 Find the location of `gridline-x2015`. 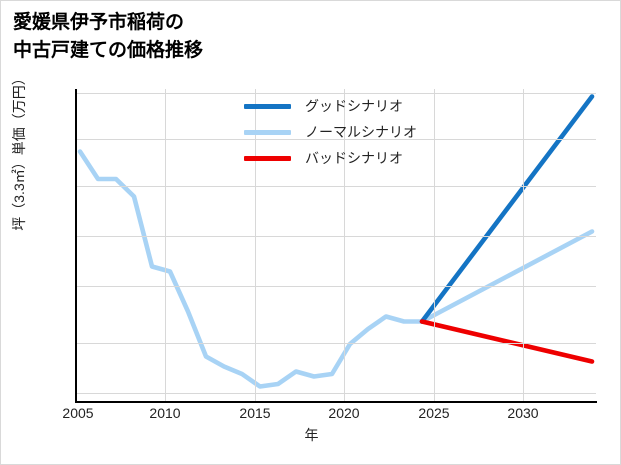

gridline-x2015 is located at coordinates (255, 245).